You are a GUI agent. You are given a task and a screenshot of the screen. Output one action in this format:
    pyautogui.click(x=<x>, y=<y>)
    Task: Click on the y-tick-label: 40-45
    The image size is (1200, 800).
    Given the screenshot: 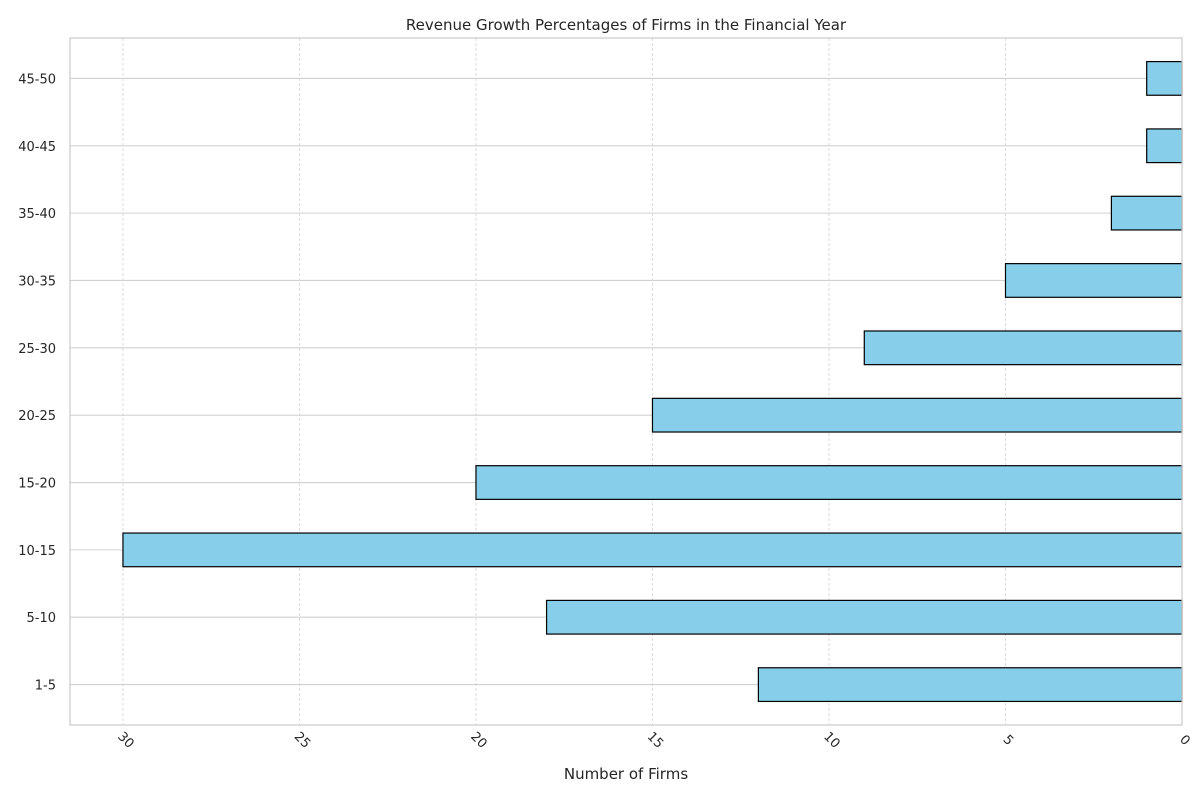 What is the action you would take?
    pyautogui.click(x=37, y=147)
    